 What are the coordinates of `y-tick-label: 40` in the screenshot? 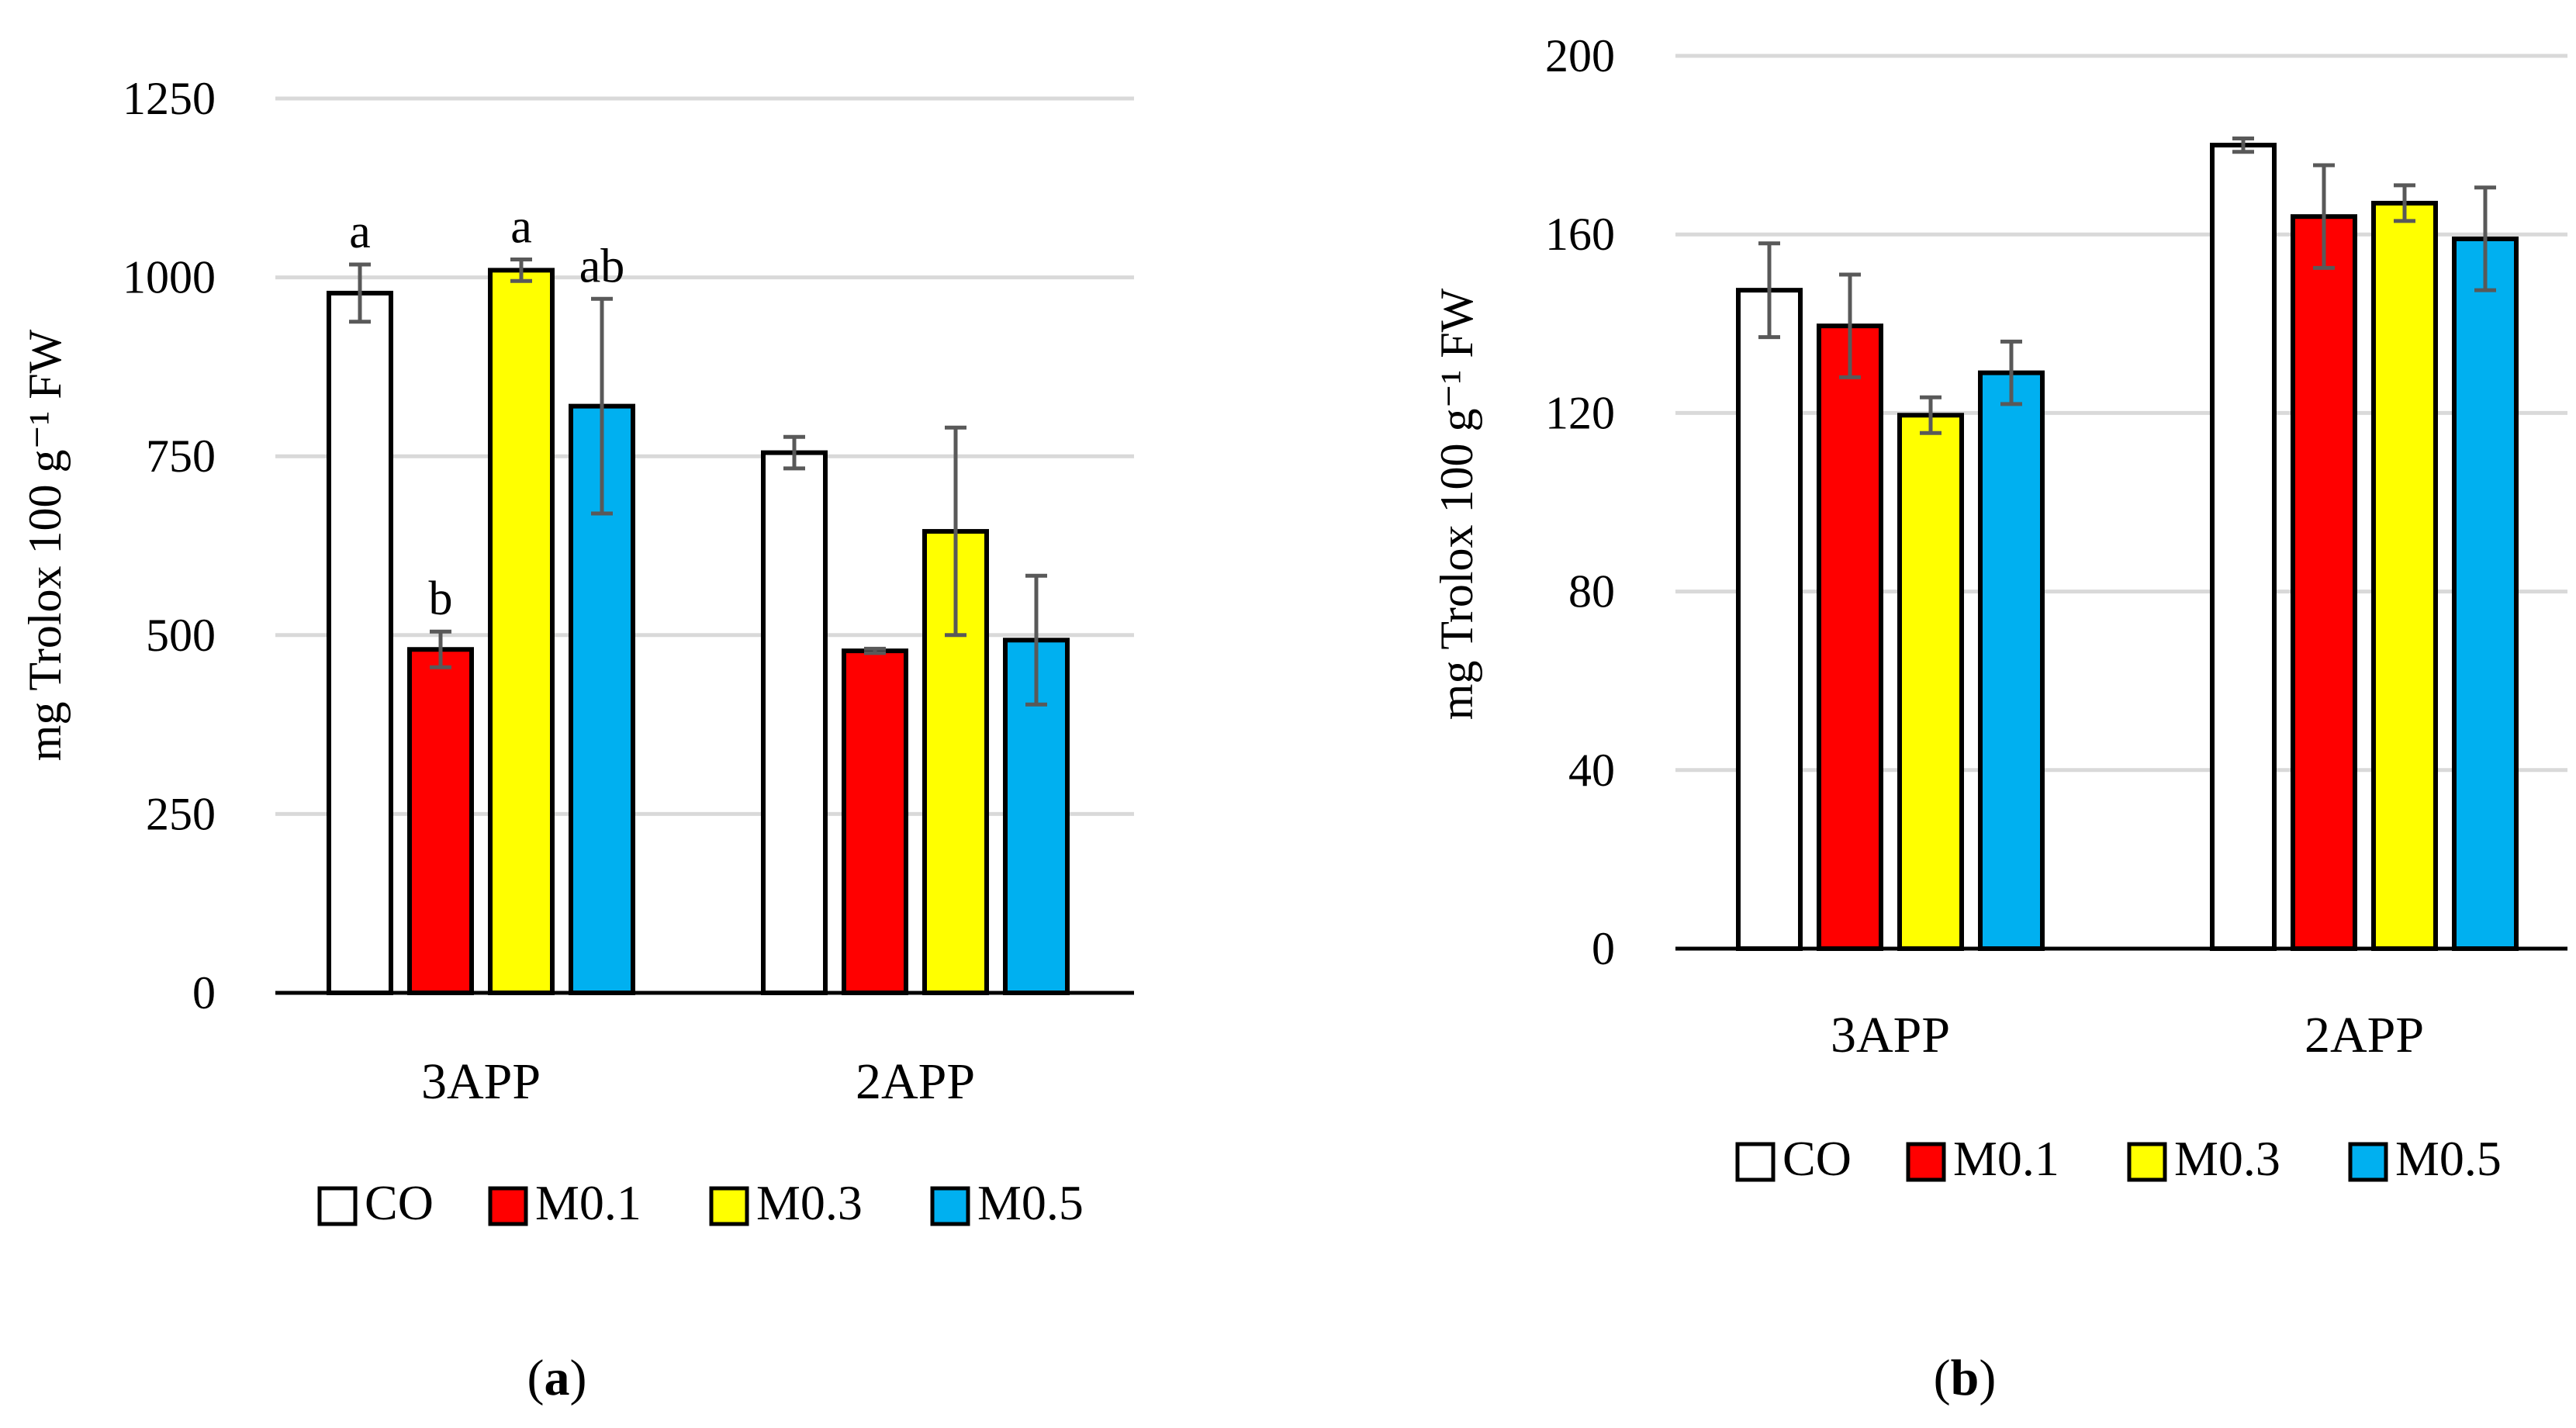 It's located at (1591, 770).